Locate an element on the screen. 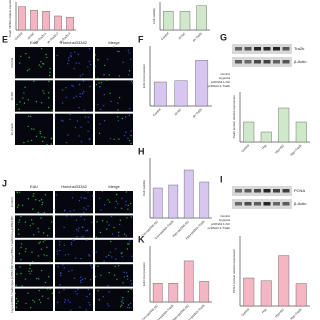 The height and width of the screenshot is (320, 320). condition-label: pcDNA3.1-NC is located at coordinates (221, 82).